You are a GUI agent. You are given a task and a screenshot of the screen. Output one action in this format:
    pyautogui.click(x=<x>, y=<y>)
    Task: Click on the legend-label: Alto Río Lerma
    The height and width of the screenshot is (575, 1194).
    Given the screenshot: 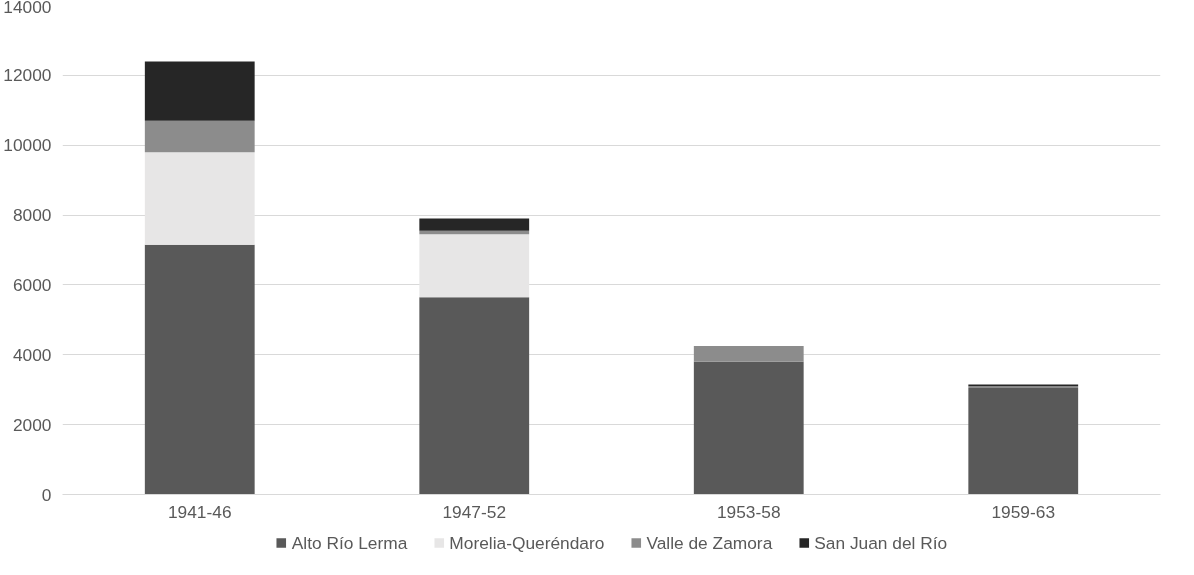 What is the action you would take?
    pyautogui.click(x=349, y=542)
    